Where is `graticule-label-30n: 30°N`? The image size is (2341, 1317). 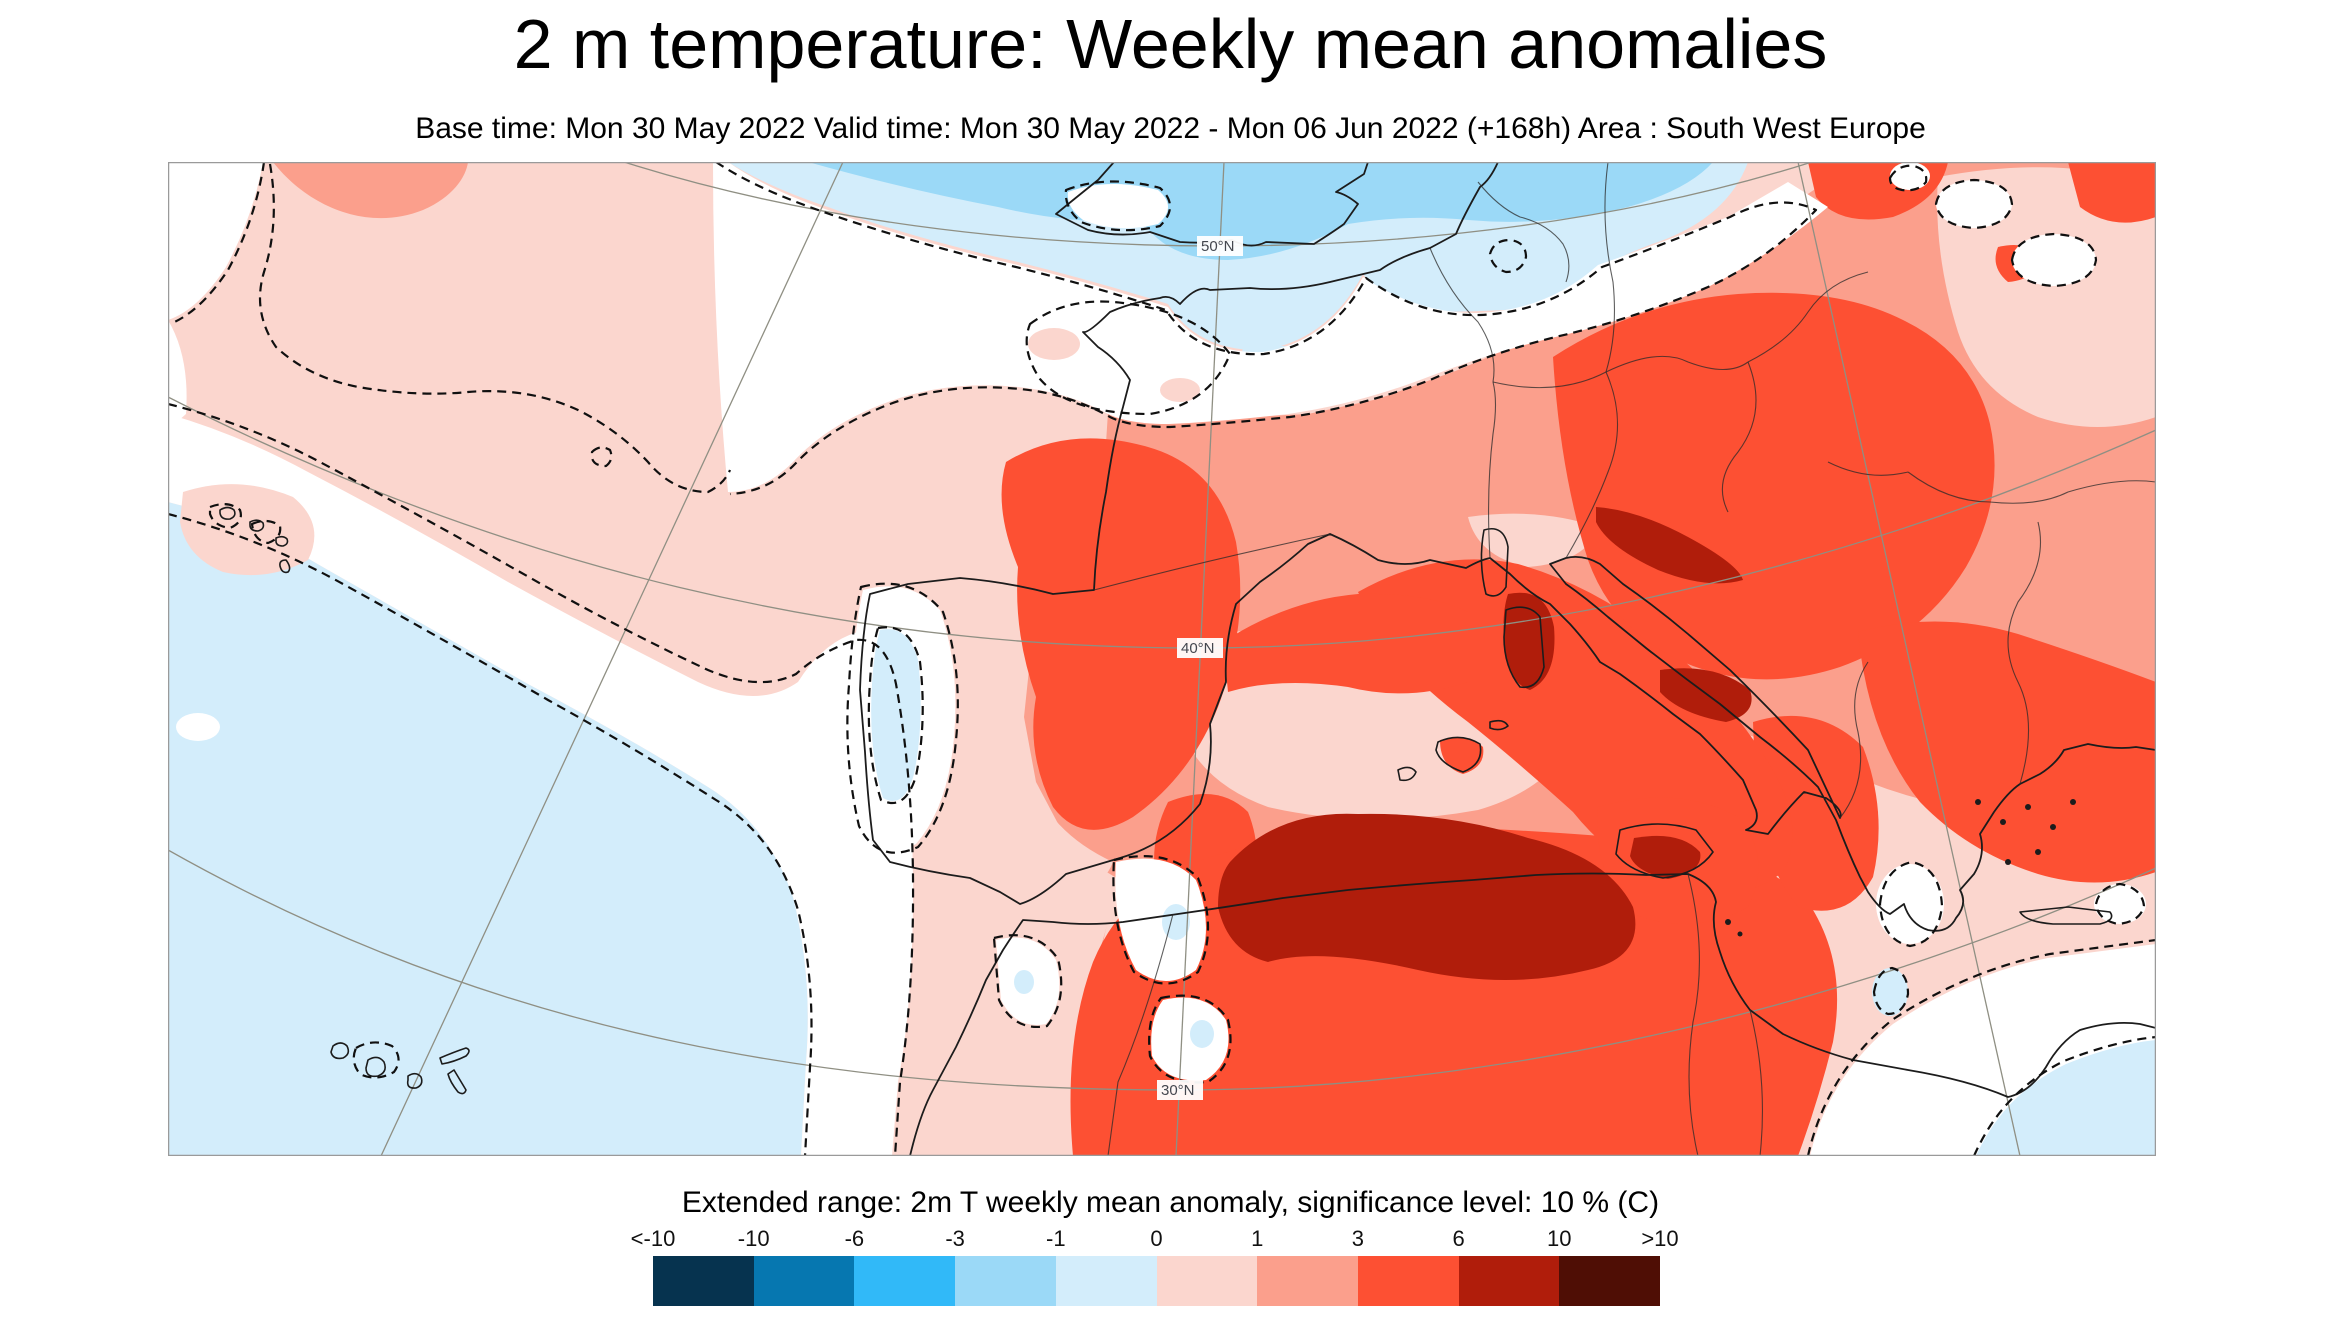 graticule-label-30n: 30°N is located at coordinates (1178, 1090).